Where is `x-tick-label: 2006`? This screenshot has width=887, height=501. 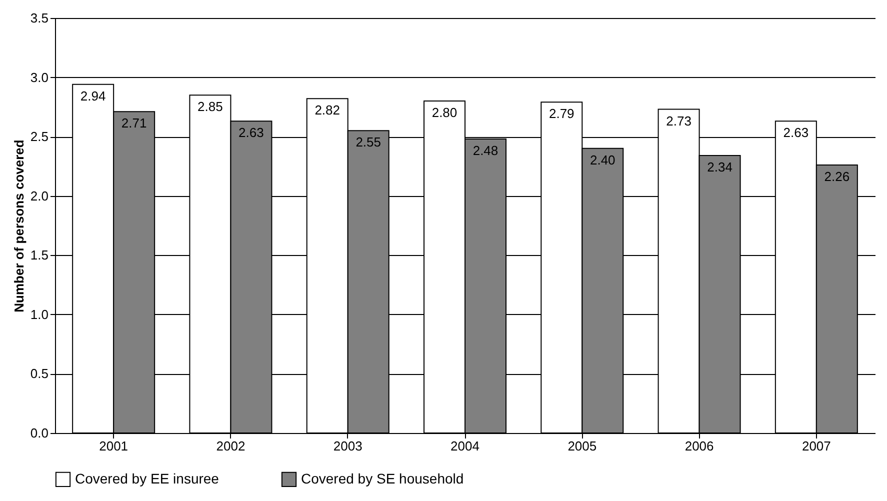
x-tick-label: 2006 is located at coordinates (699, 446).